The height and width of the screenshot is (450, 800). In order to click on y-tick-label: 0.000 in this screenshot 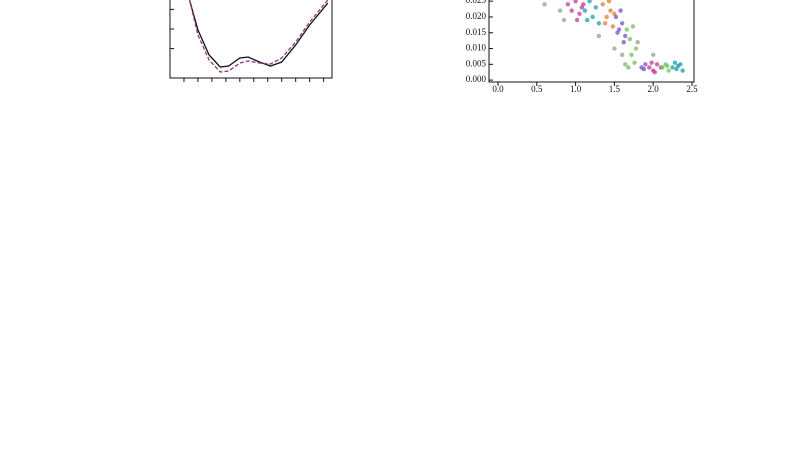, I will do `click(476, 79)`.